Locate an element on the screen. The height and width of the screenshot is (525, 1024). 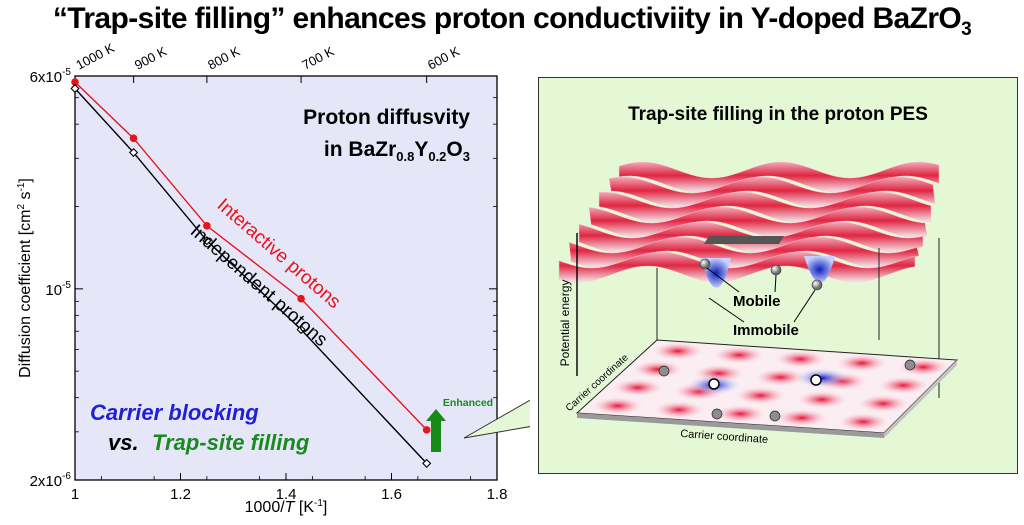
x-axis-label-close: ] is located at coordinates (325, 507).